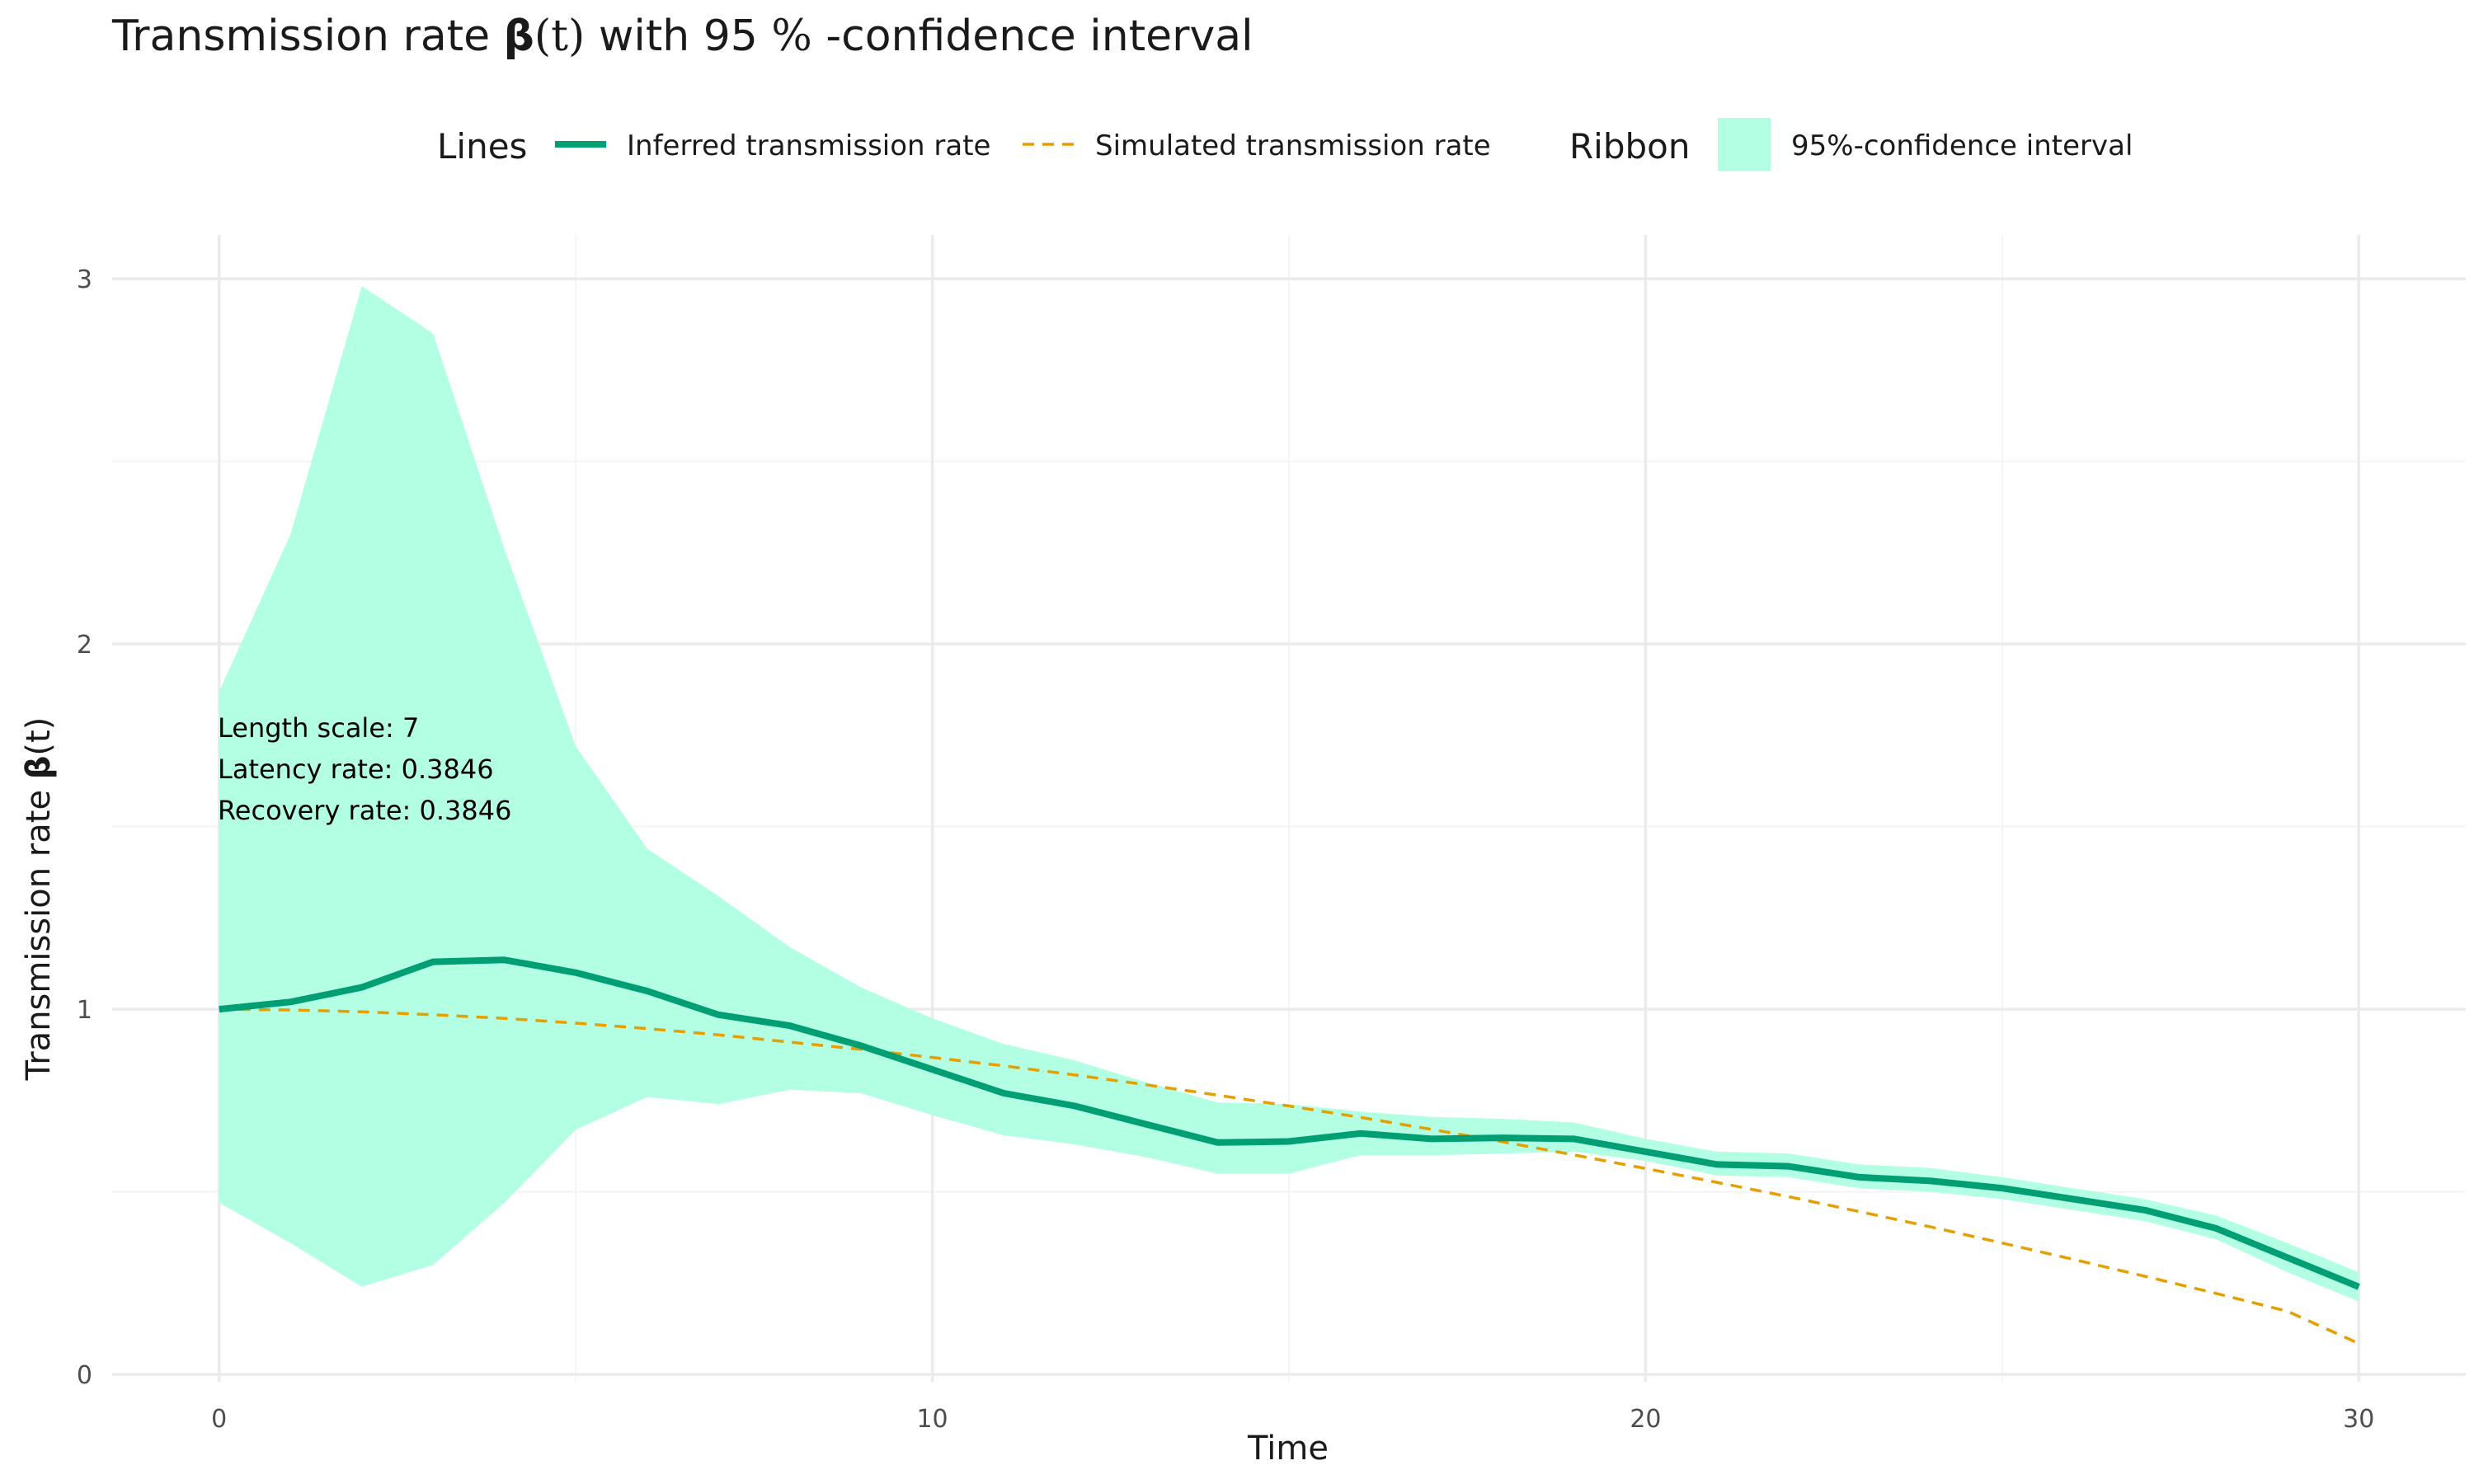  Describe the element at coordinates (84, 1011) in the screenshot. I see `y-tick-label: 1` at that location.